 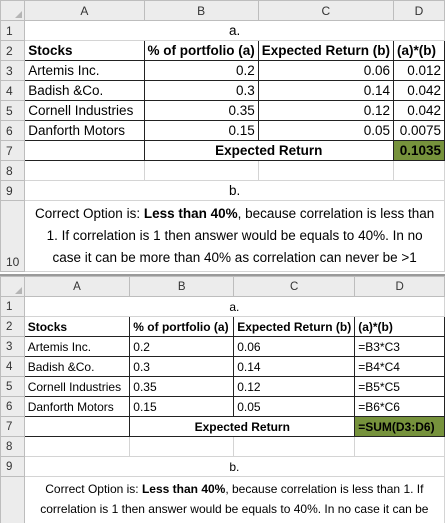 I want to click on cell-product: 0.012, so click(x=419, y=70).